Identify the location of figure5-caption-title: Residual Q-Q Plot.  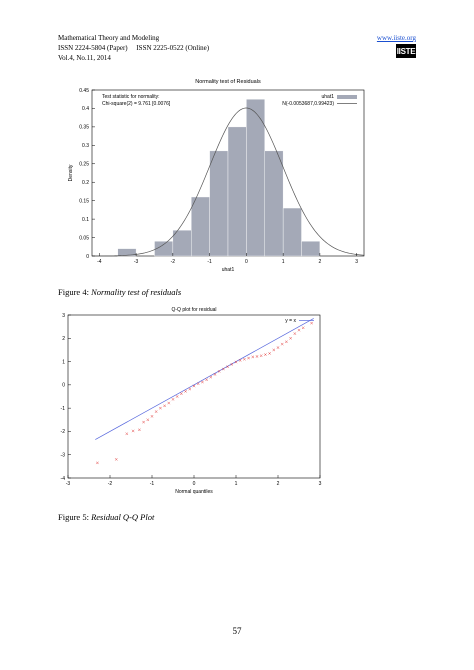
(123, 517).